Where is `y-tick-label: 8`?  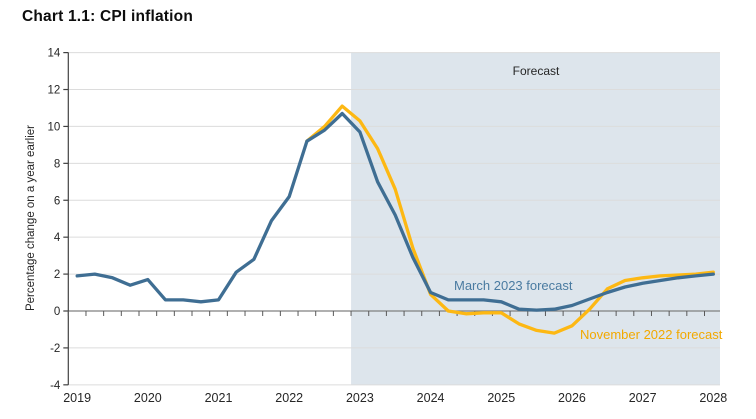 y-tick-label: 8 is located at coordinates (57, 164).